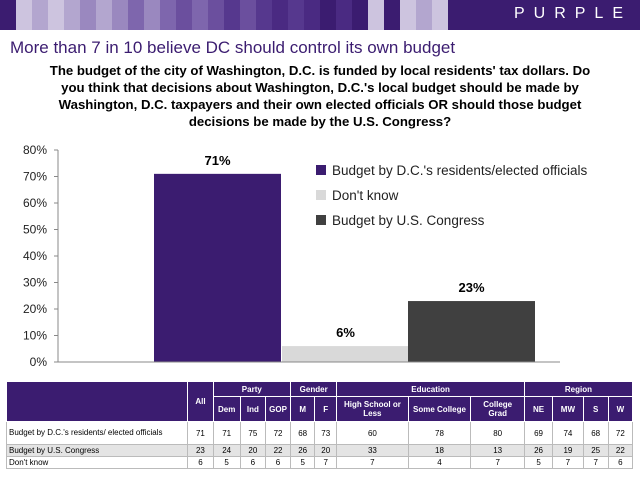  What do you see at coordinates (372, 409) in the screenshot?
I see `col-hs: High School or Less` at bounding box center [372, 409].